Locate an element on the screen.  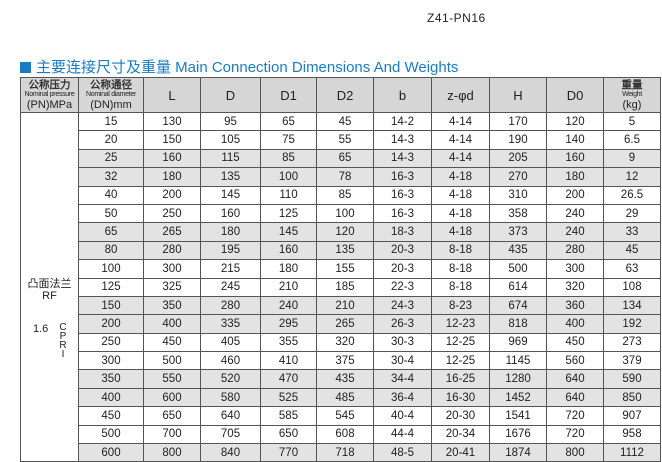
table-cell: 520 is located at coordinates (230, 379).